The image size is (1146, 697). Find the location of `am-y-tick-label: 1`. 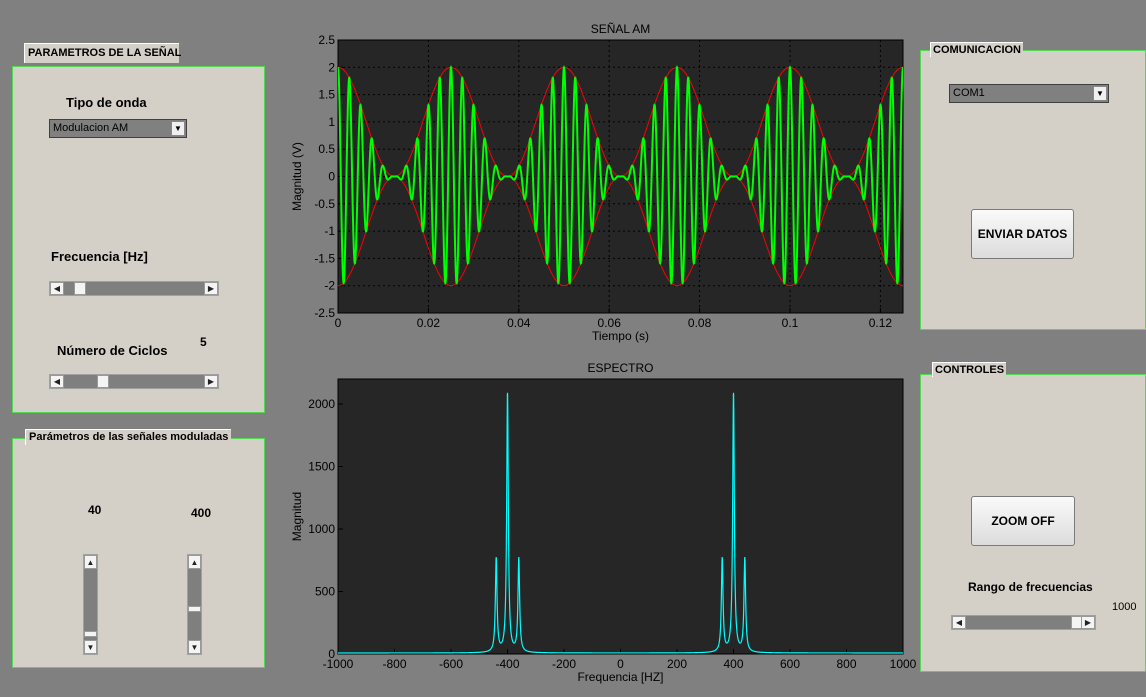

am-y-tick-label: 1 is located at coordinates (331, 122).